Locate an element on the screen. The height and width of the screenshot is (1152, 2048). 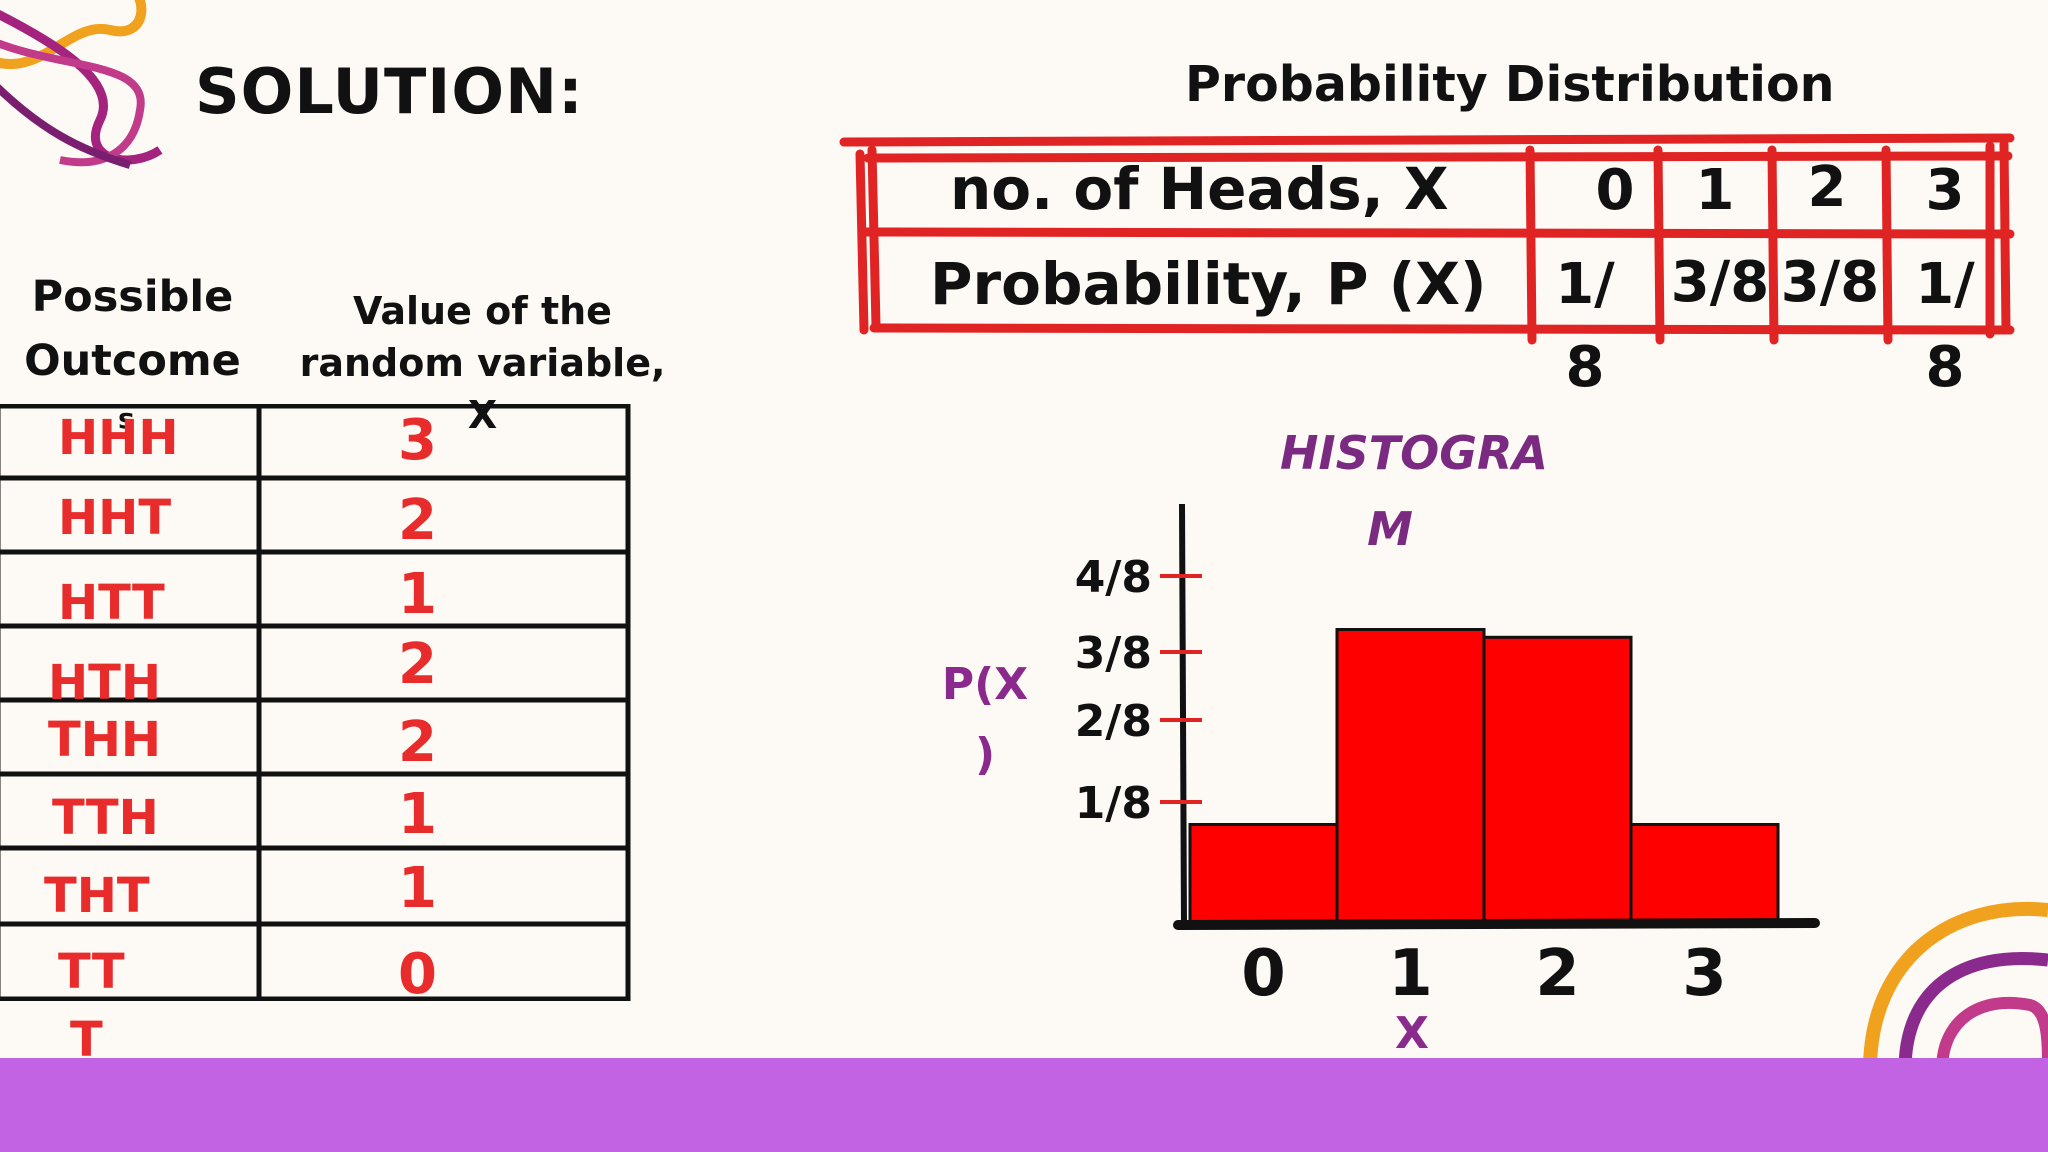
bottom-color-bar is located at coordinates (1024, 1105).